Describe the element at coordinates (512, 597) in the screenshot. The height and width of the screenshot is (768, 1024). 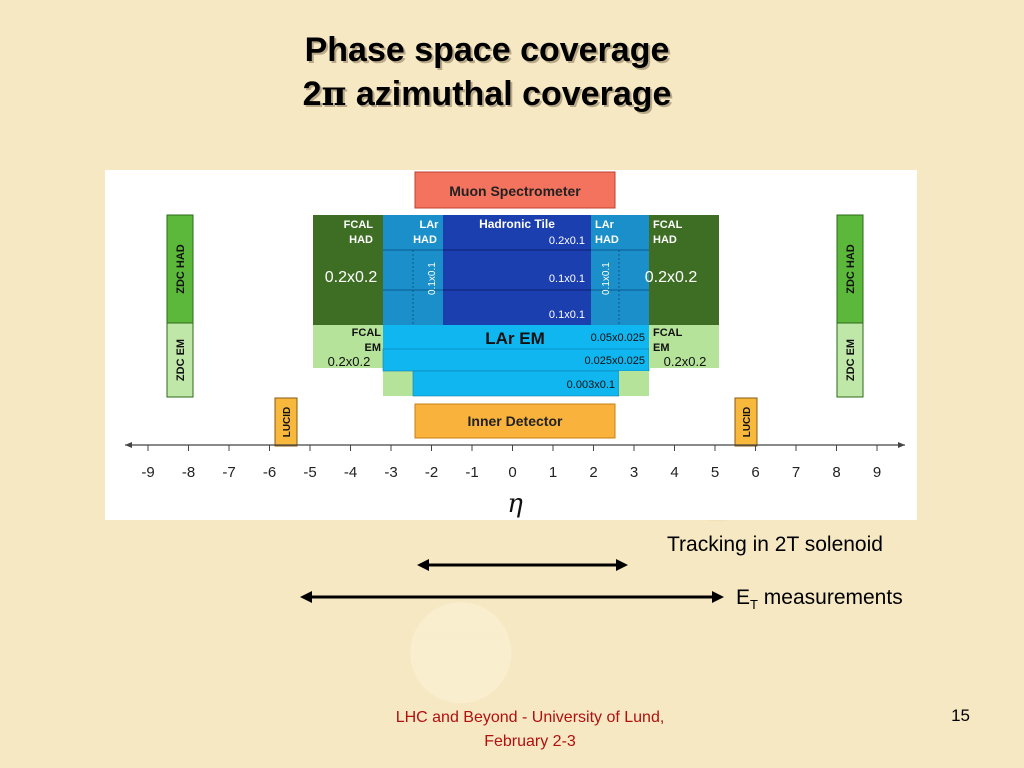
I see `et-range-arrow` at that location.